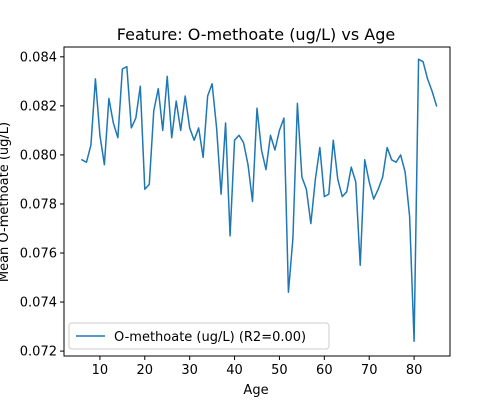 The height and width of the screenshot is (400, 500). I want to click on x-tick-label: 50, so click(279, 370).